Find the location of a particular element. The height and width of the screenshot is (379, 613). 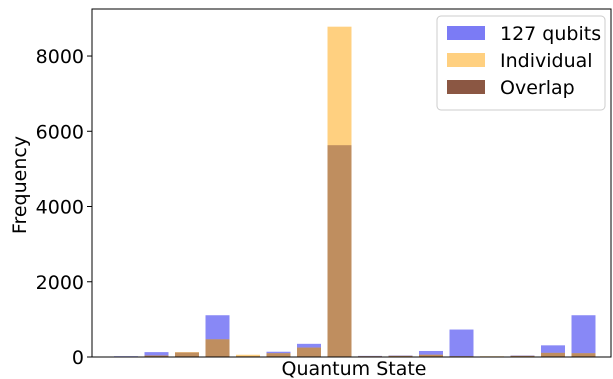

legend-swatch-127-qubits is located at coordinates (466, 33).